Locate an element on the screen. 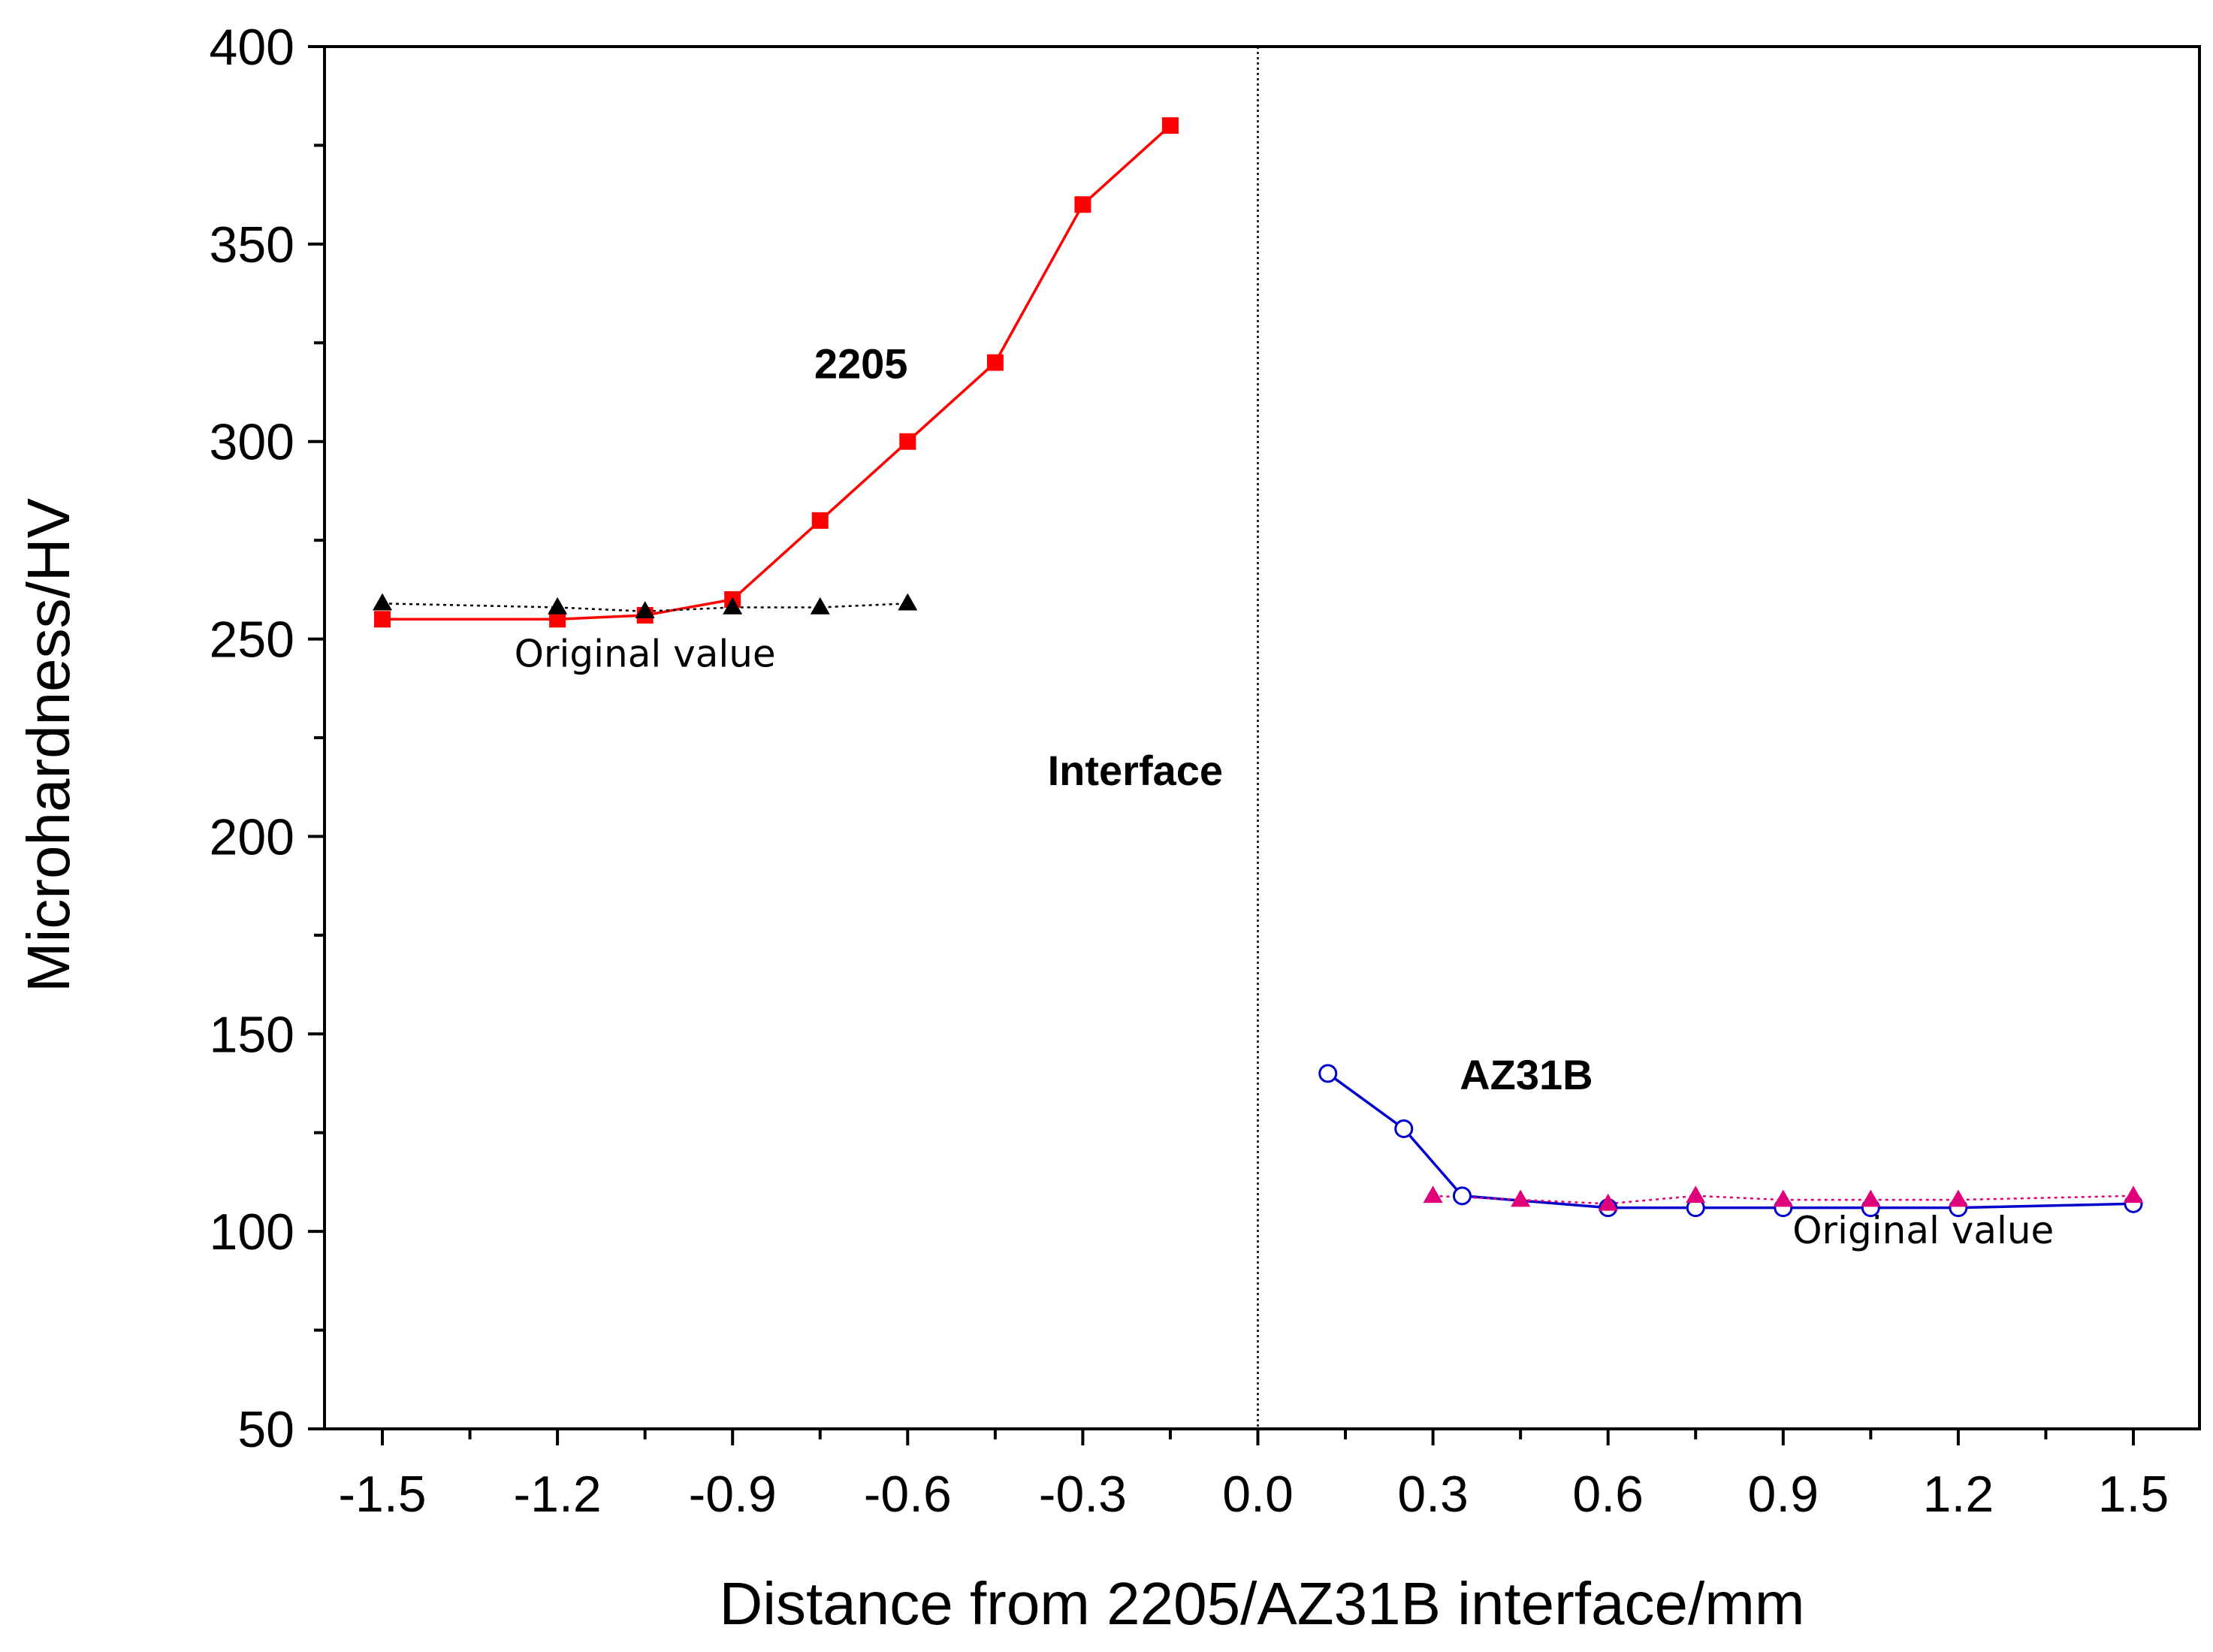 This screenshot has height=1652, width=2213. x-tick-label: -0.9 is located at coordinates (733, 1495).